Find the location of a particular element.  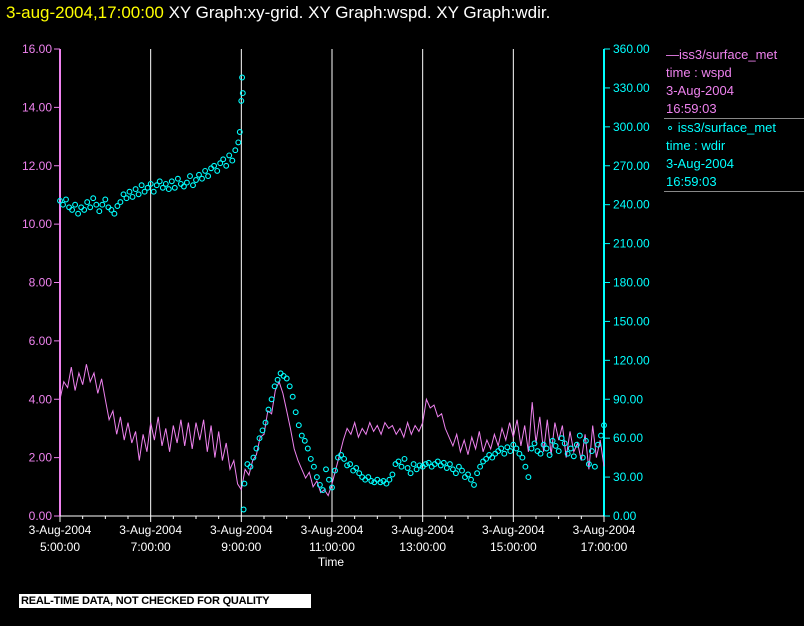

right-y-tick-label: 210.00 is located at coordinates (631, 244).